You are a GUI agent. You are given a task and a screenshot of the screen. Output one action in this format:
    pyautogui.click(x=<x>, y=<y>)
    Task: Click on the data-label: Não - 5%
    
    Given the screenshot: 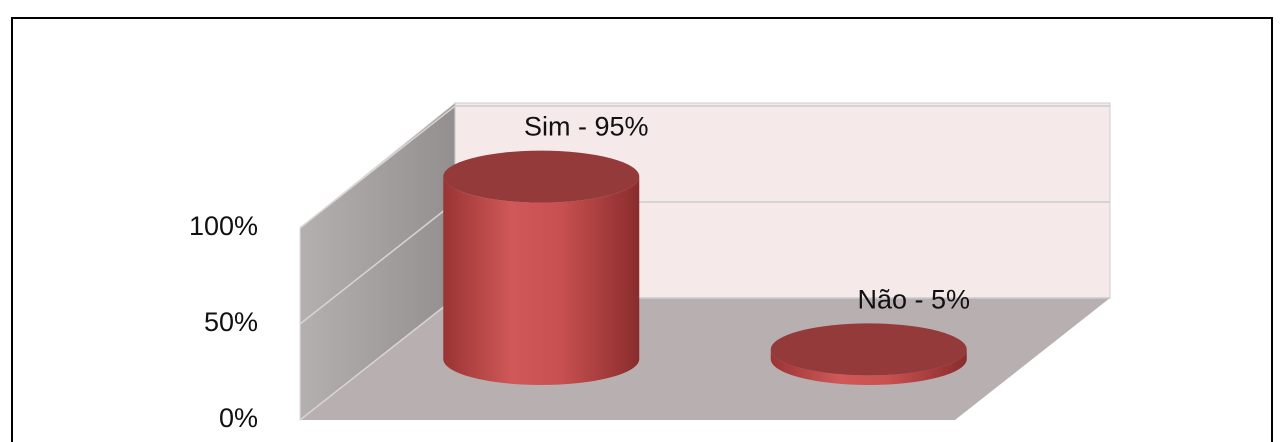 What is the action you would take?
    pyautogui.click(x=913, y=300)
    